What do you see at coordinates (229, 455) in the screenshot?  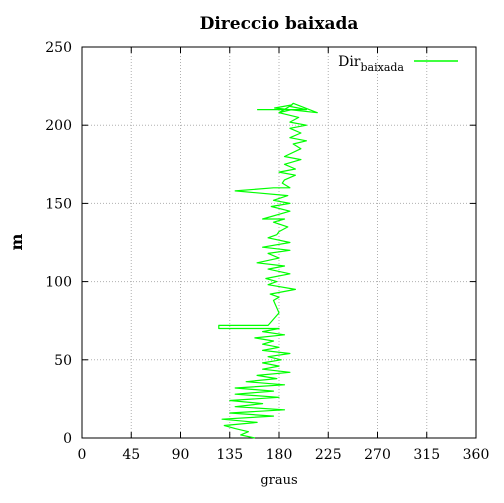 I see `x-tick-label: 135` at bounding box center [229, 455].